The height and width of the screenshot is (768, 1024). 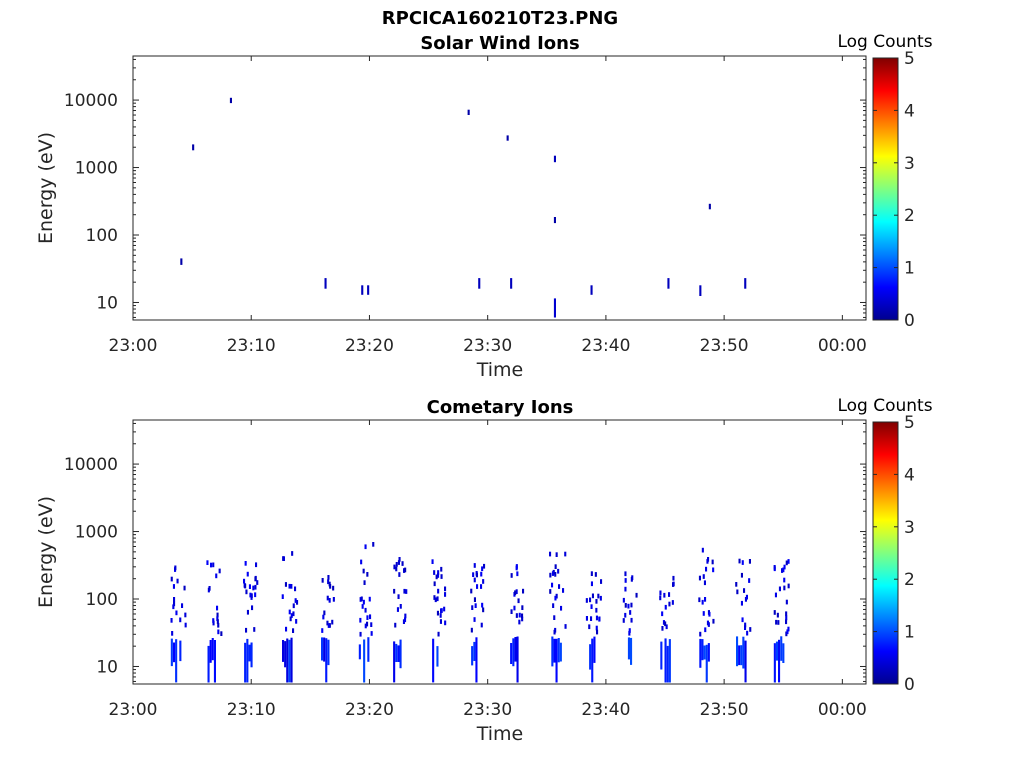 What do you see at coordinates (724, 710) in the screenshot?
I see `x-tick-label: 23:50` at bounding box center [724, 710].